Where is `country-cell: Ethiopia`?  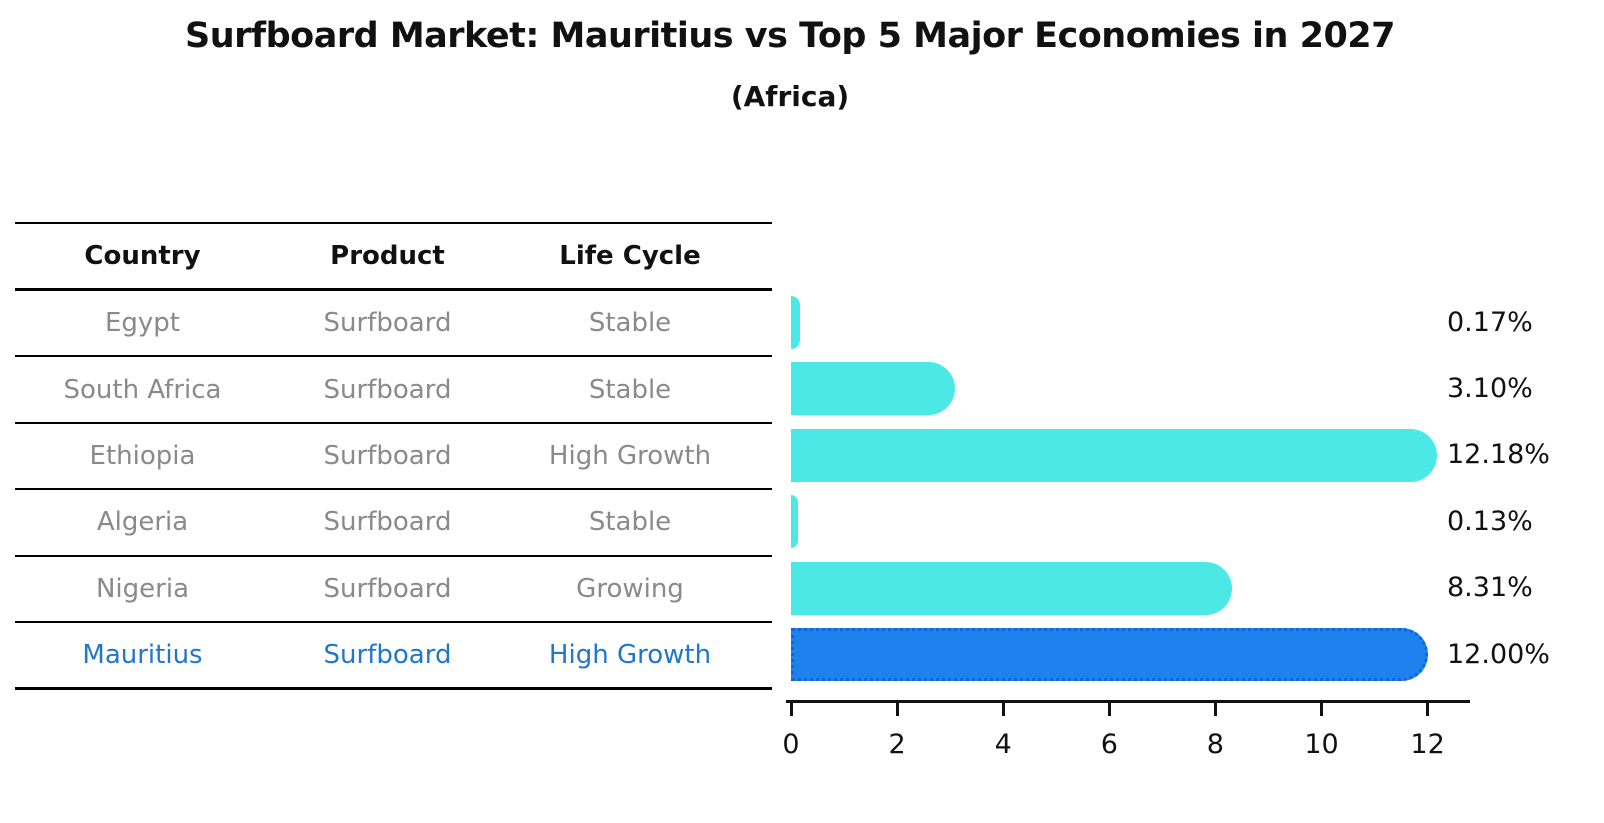 country-cell: Ethiopia is located at coordinates (142, 455).